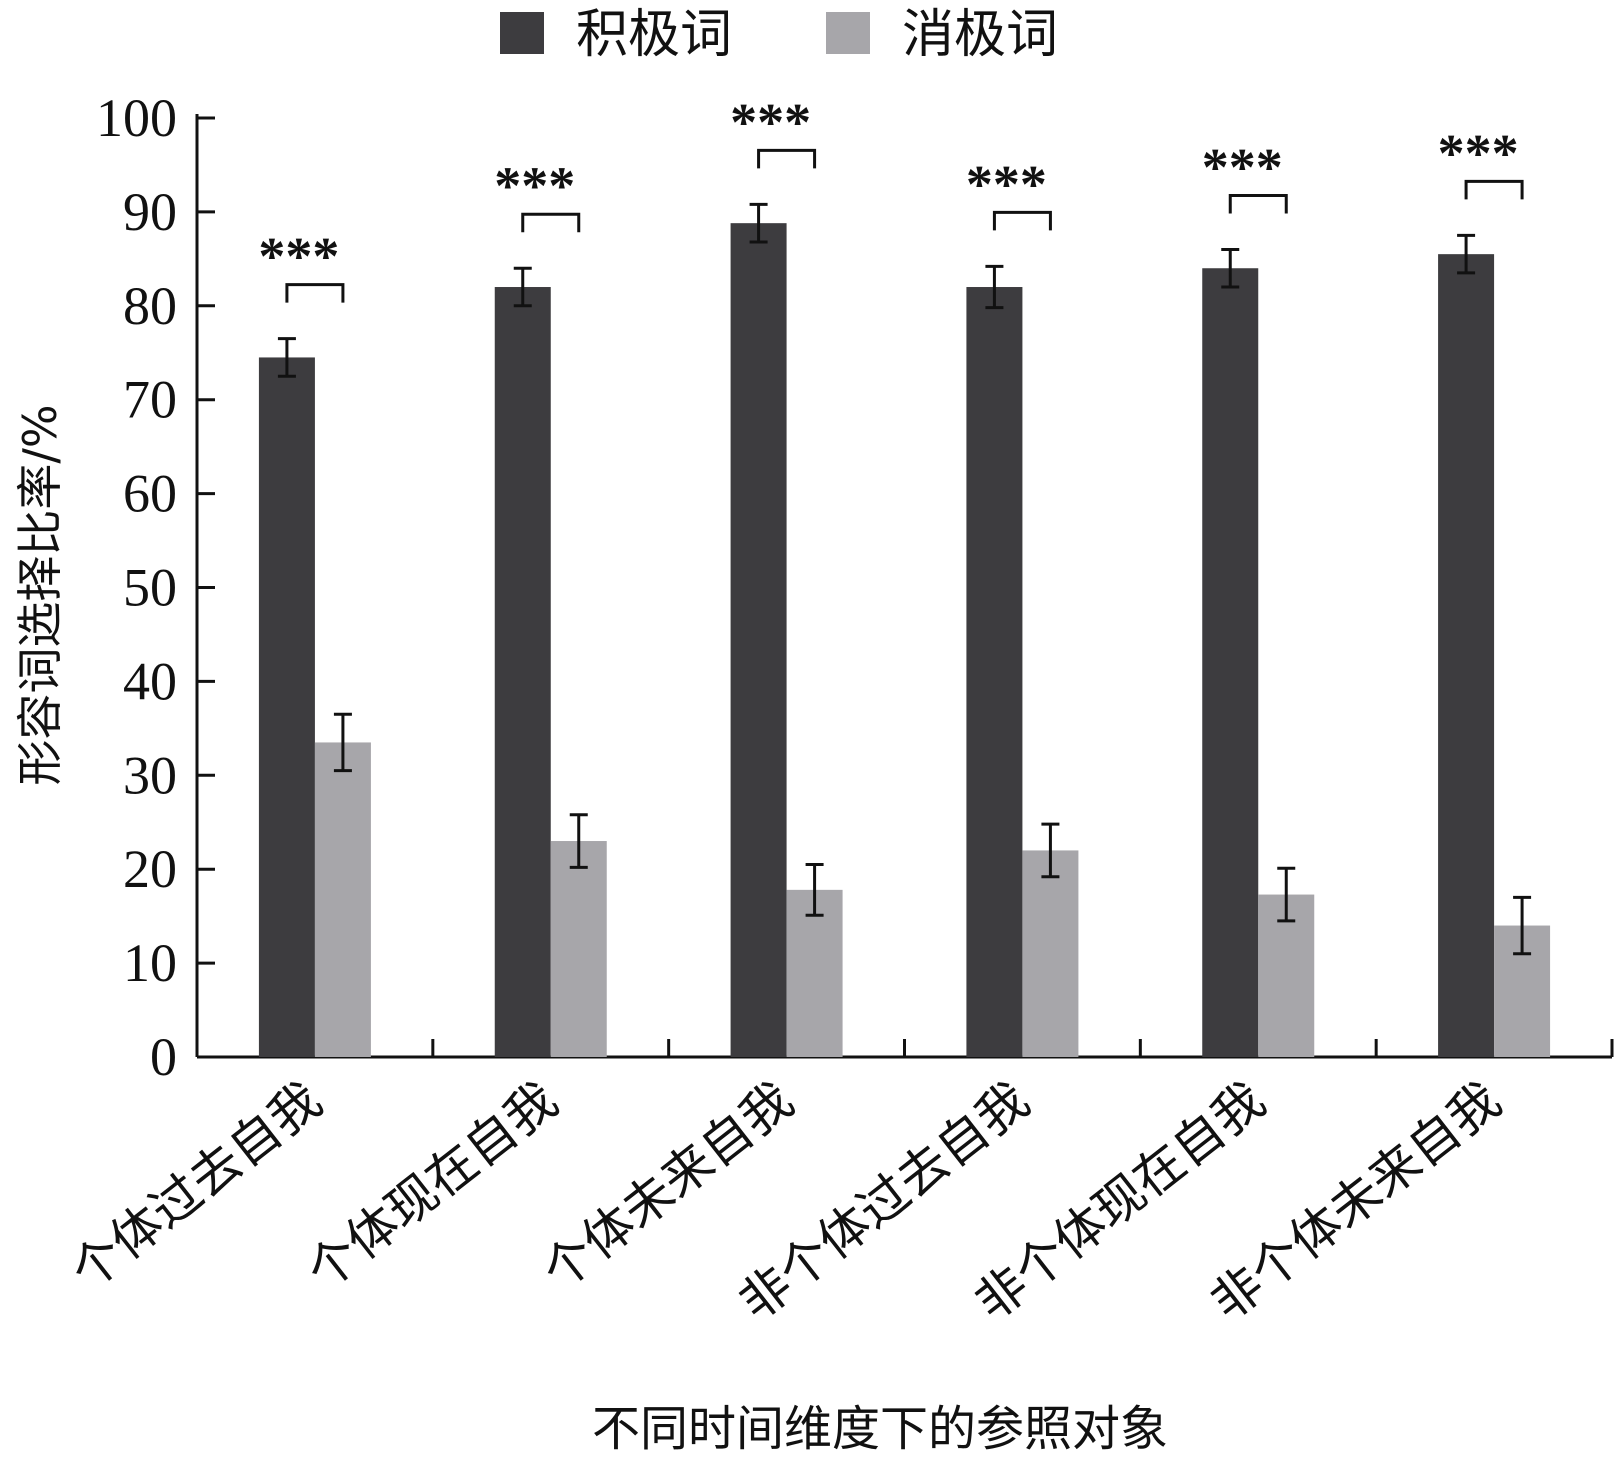  What do you see at coordinates (136, 118) in the screenshot?
I see `y-tick-label: 100` at bounding box center [136, 118].